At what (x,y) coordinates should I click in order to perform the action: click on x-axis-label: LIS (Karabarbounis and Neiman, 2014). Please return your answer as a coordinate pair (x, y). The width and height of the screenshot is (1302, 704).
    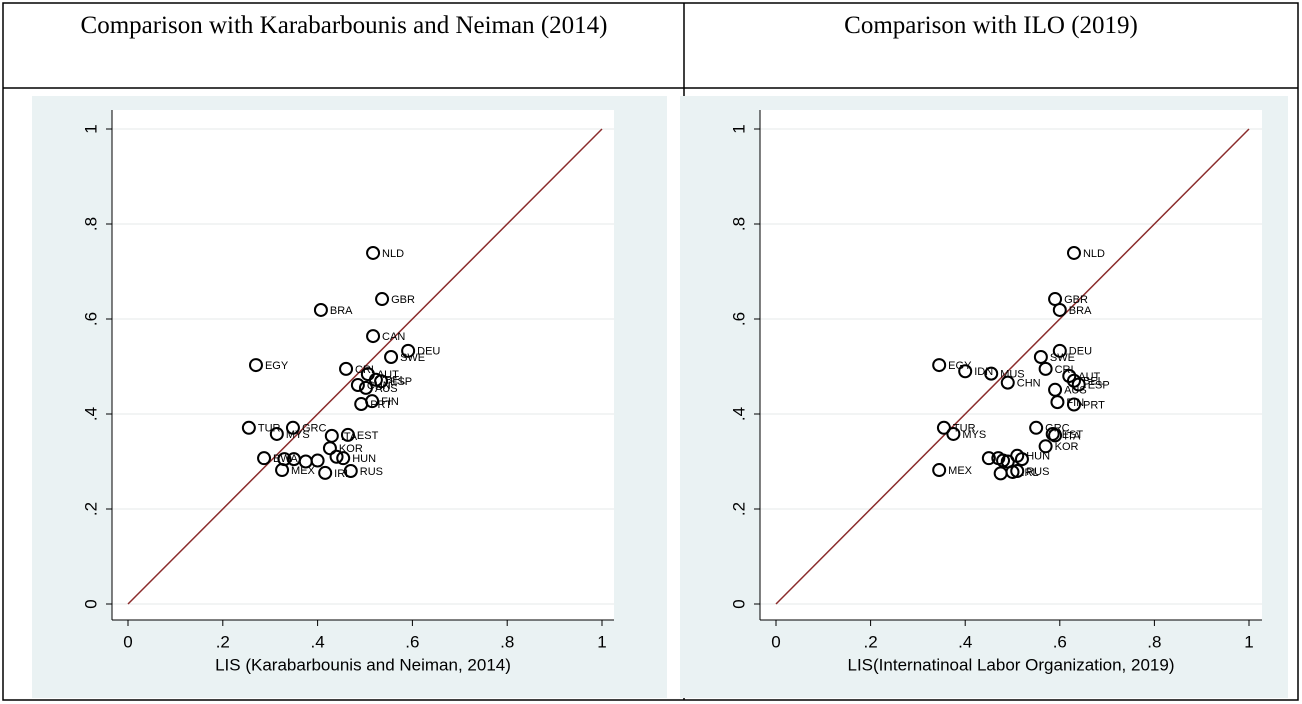
    Looking at the image, I should click on (363, 664).